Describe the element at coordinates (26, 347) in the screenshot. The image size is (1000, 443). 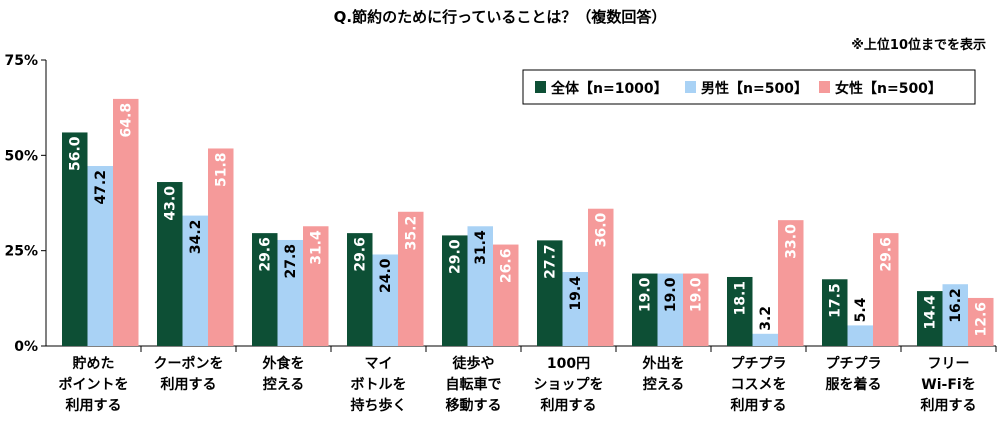
I see `y-tick-label: 0%` at that location.